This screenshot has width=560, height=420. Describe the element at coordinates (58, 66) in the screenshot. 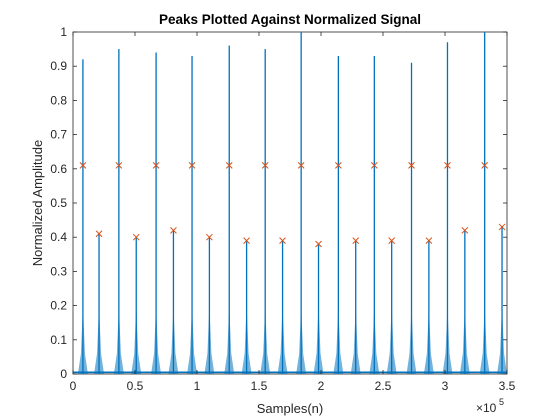

I see `y-tick-label: 0.9` at that location.